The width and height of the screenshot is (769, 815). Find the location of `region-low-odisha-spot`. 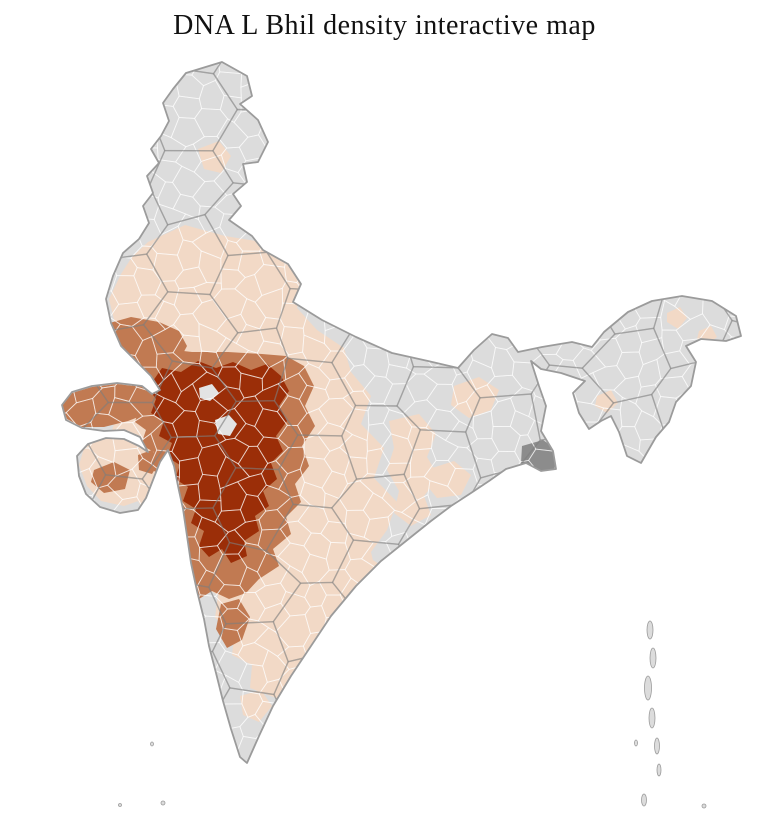

region-low-odisha-spot is located at coordinates (447, 479).